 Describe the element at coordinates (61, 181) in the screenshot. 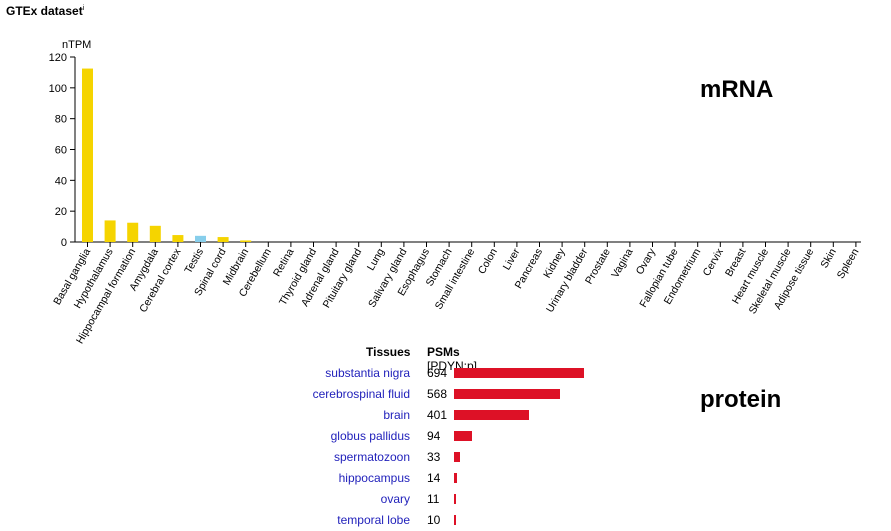

I see `y-tick-label: 40` at that location.